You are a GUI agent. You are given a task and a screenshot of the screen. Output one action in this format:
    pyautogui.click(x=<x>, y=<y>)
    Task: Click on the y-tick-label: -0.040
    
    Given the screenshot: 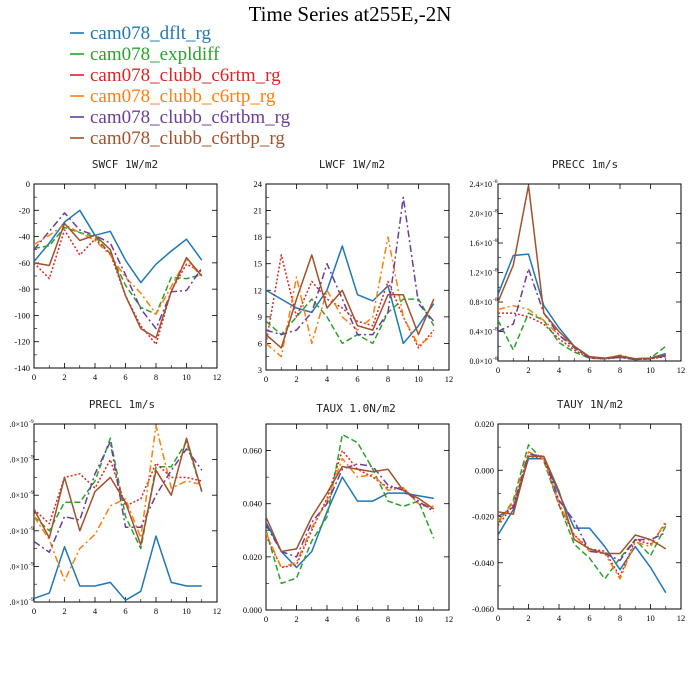 What is the action you would take?
    pyautogui.click(x=483, y=563)
    